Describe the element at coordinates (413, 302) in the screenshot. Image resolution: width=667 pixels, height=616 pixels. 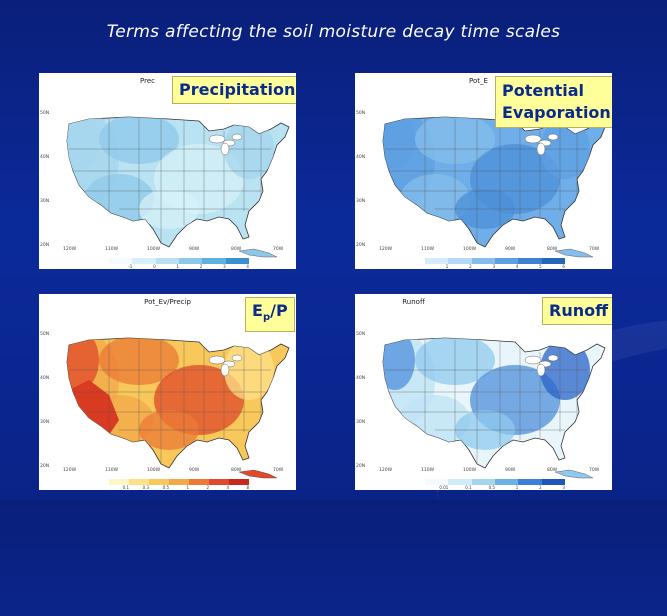
I see `panel-small-title: Runoff` at that location.